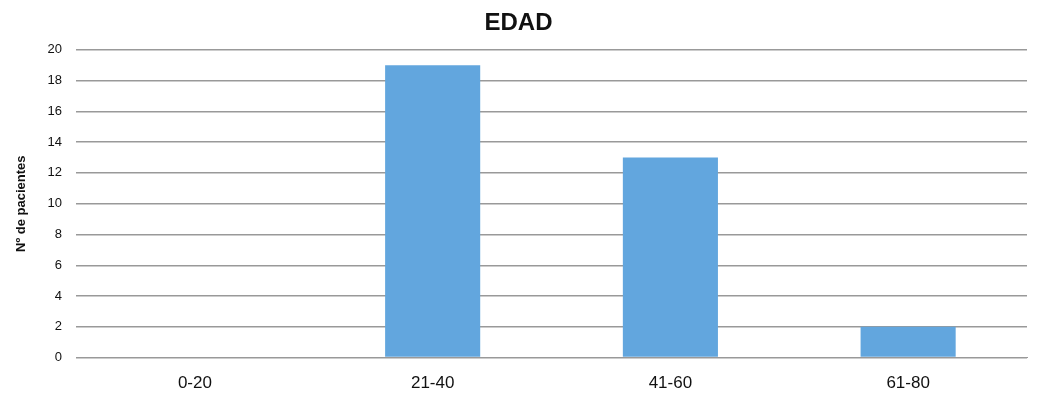 This screenshot has width=1037, height=415. What do you see at coordinates (58, 264) in the screenshot?
I see `y-tick-label: 6` at bounding box center [58, 264].